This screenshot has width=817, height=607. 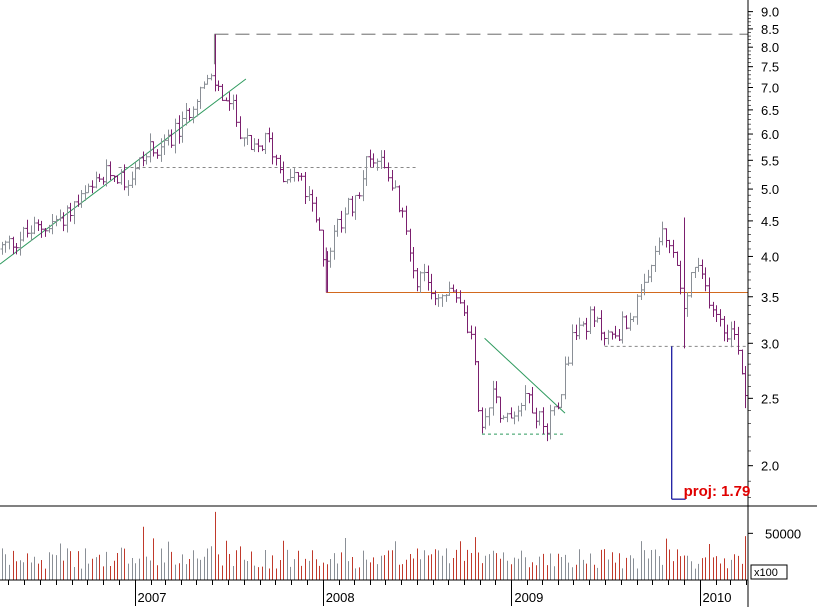 I want to click on volume-multiplier-box, so click(x=769, y=572).